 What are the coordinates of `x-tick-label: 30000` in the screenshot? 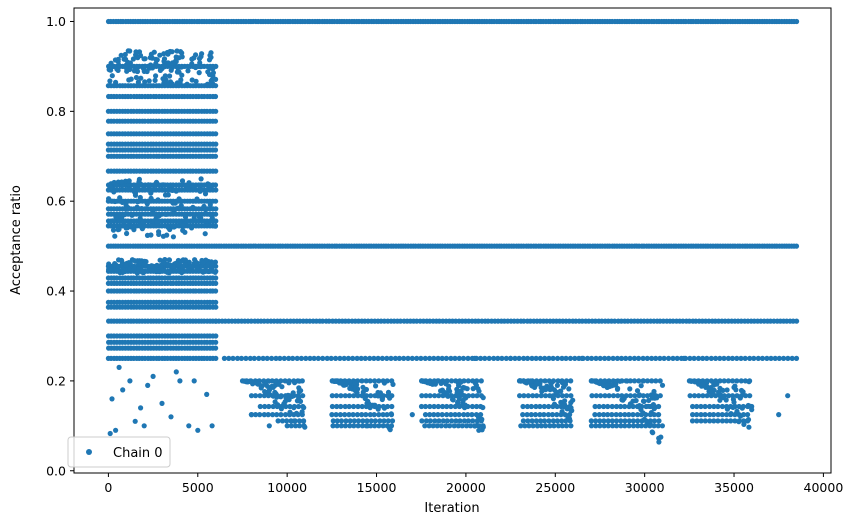 It's located at (645, 487).